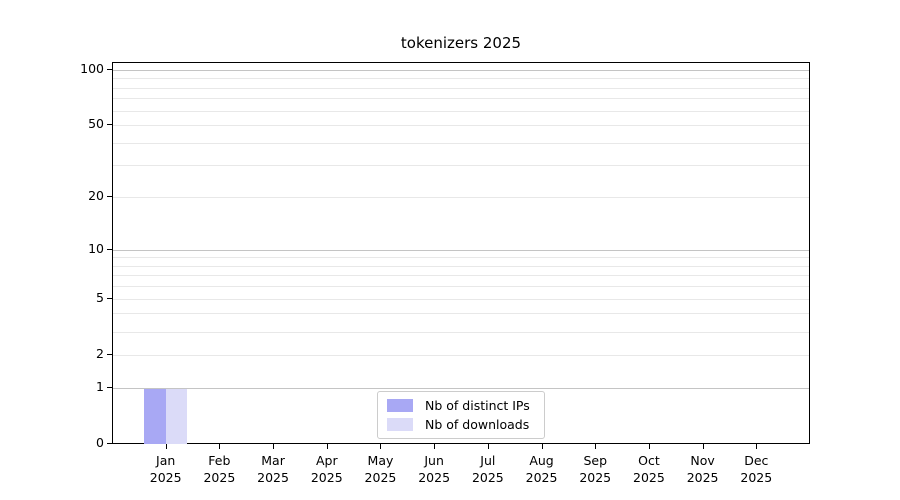 This screenshot has height=500, width=900. What do you see at coordinates (542, 469) in the screenshot?
I see `x-tick-label: Aug 2025` at bounding box center [542, 469].